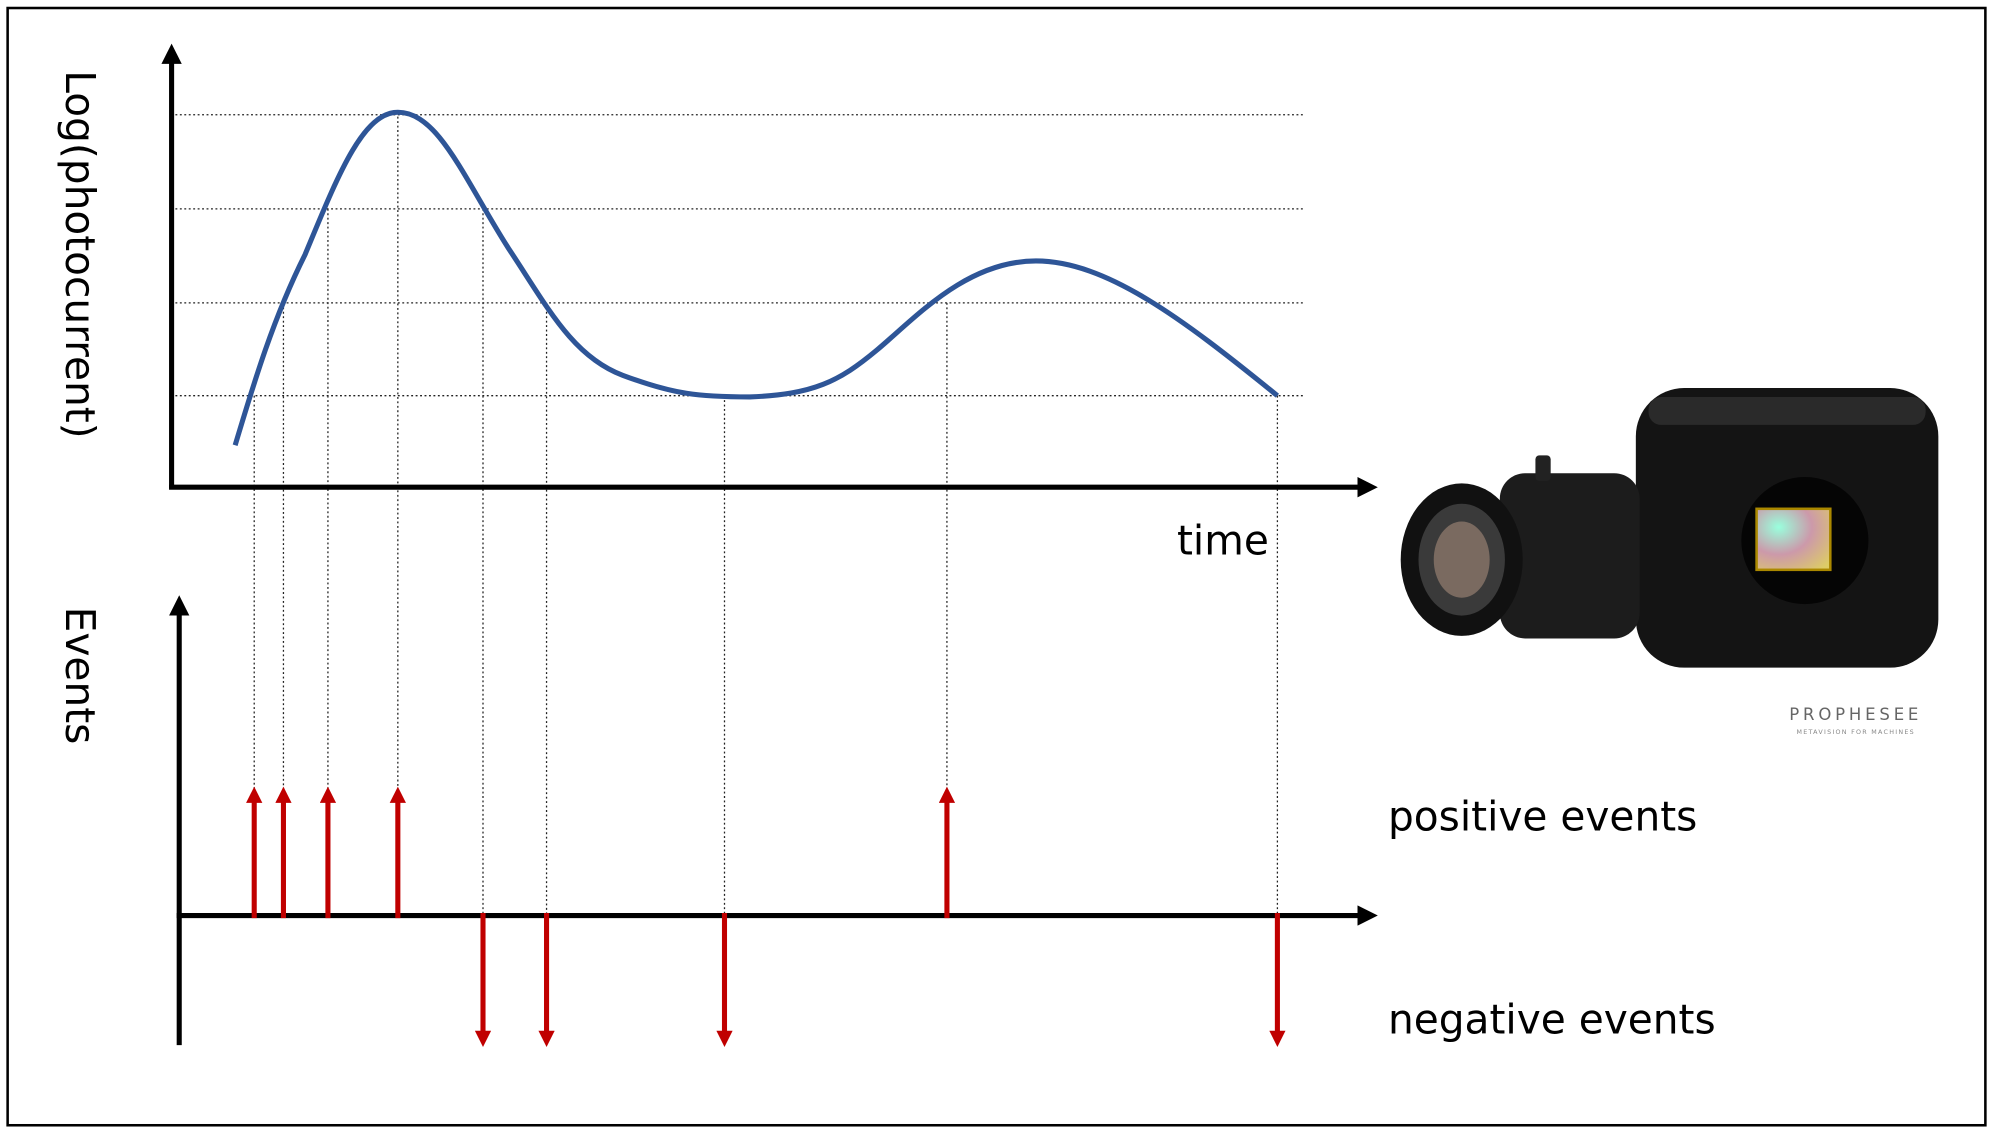 This screenshot has height=1132, width=1993. What do you see at coordinates (1543, 468) in the screenshot?
I see `lens-screw` at bounding box center [1543, 468].